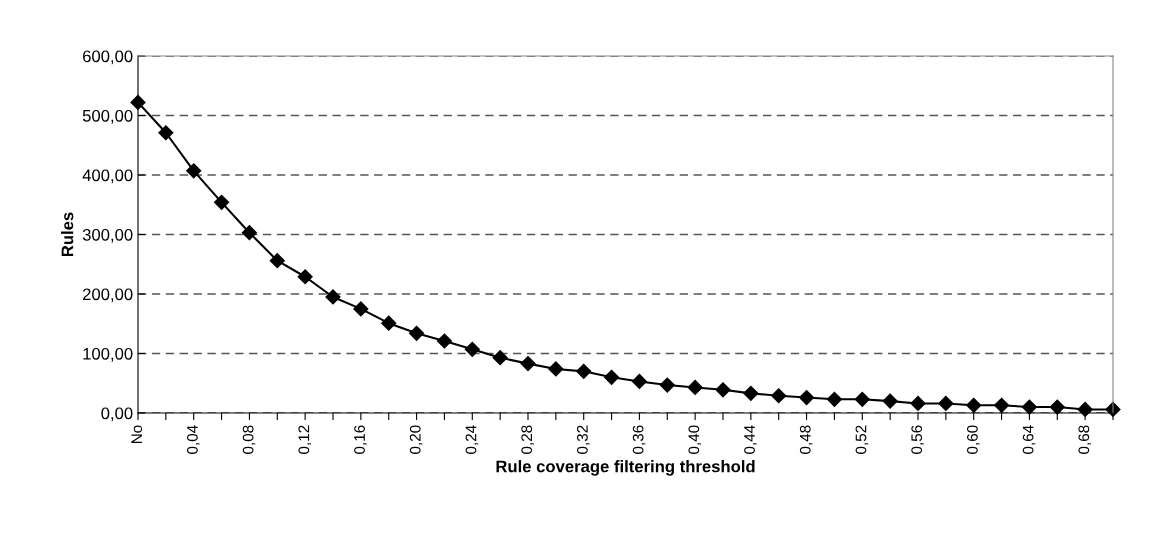 The width and height of the screenshot is (1155, 546). What do you see at coordinates (193, 439) in the screenshot?
I see `x-tick-label: 0,04` at bounding box center [193, 439].